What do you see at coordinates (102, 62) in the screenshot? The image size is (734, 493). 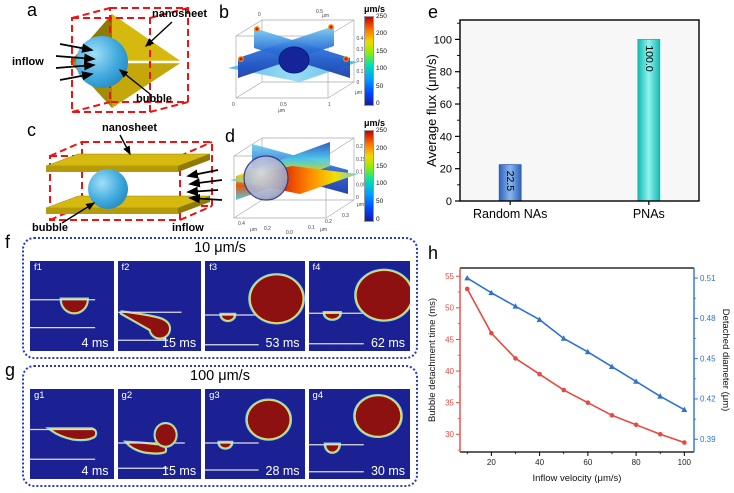 I see `bubble-sphere` at bounding box center [102, 62].